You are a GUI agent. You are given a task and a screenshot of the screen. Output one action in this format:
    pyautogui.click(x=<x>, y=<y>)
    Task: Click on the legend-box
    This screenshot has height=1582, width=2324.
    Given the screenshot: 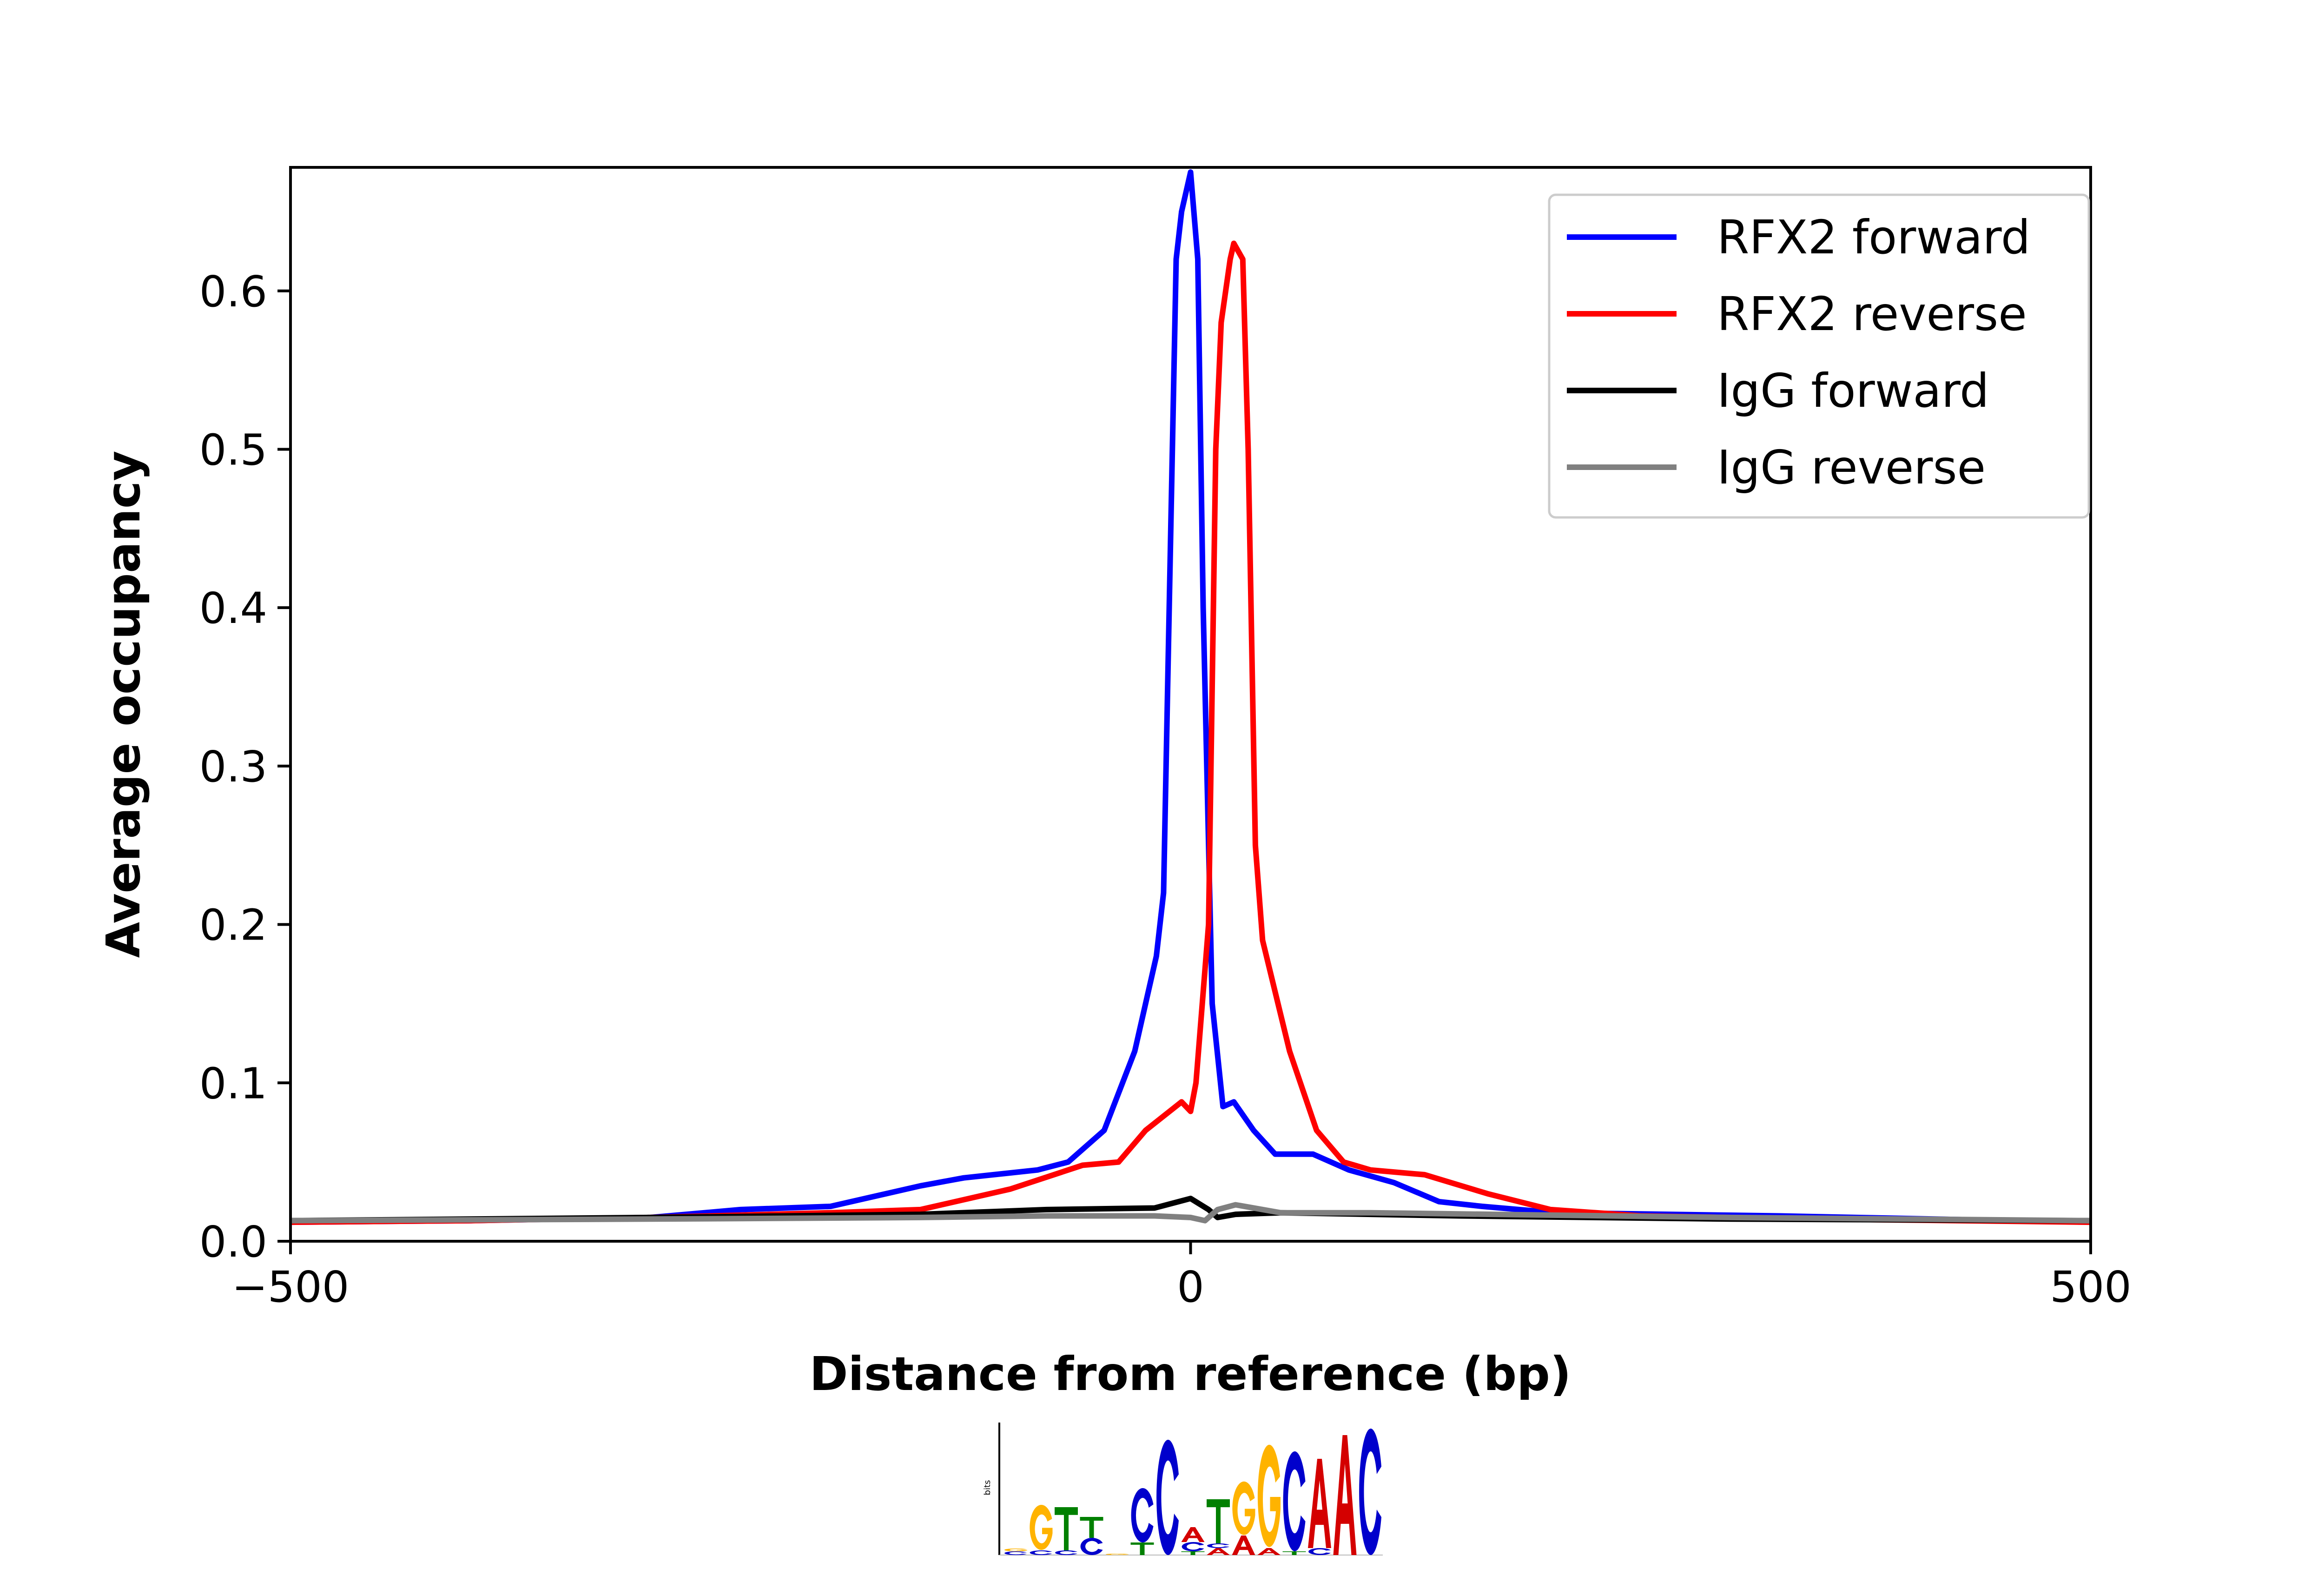 What is the action you would take?
    pyautogui.click(x=1819, y=356)
    